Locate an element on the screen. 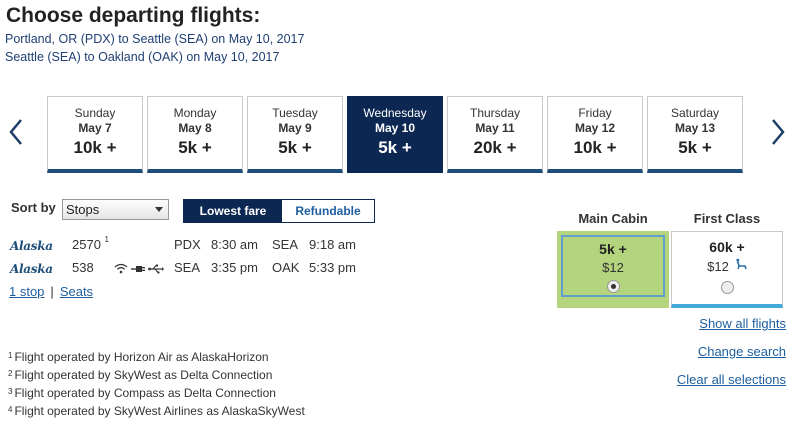 This screenshot has height=426, width=796. main-cabin-fee: $12 is located at coordinates (613, 267).